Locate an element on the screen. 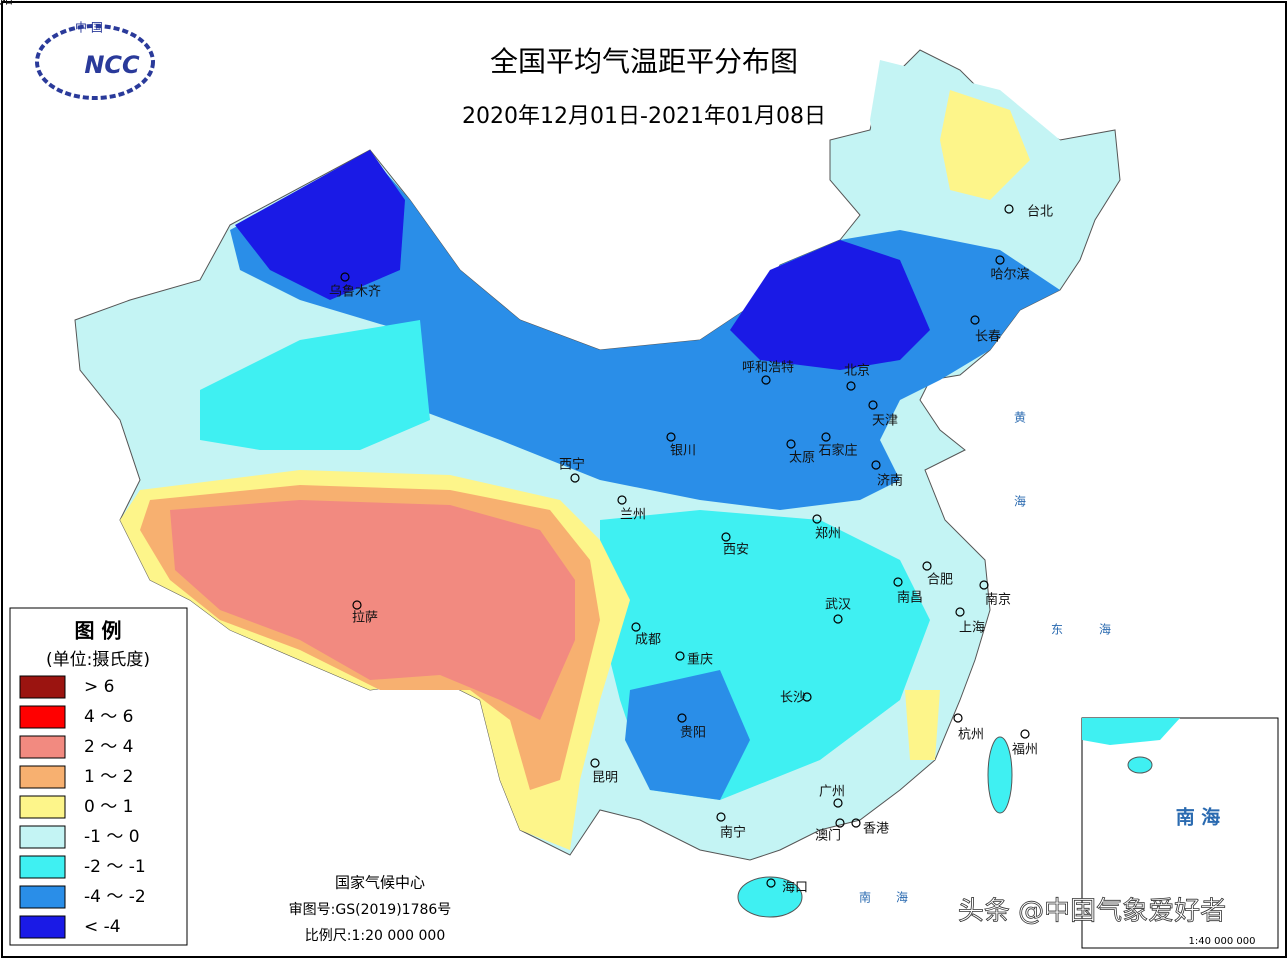 The height and width of the screenshot is (959, 1288). city-label: 成都 is located at coordinates (648, 640).